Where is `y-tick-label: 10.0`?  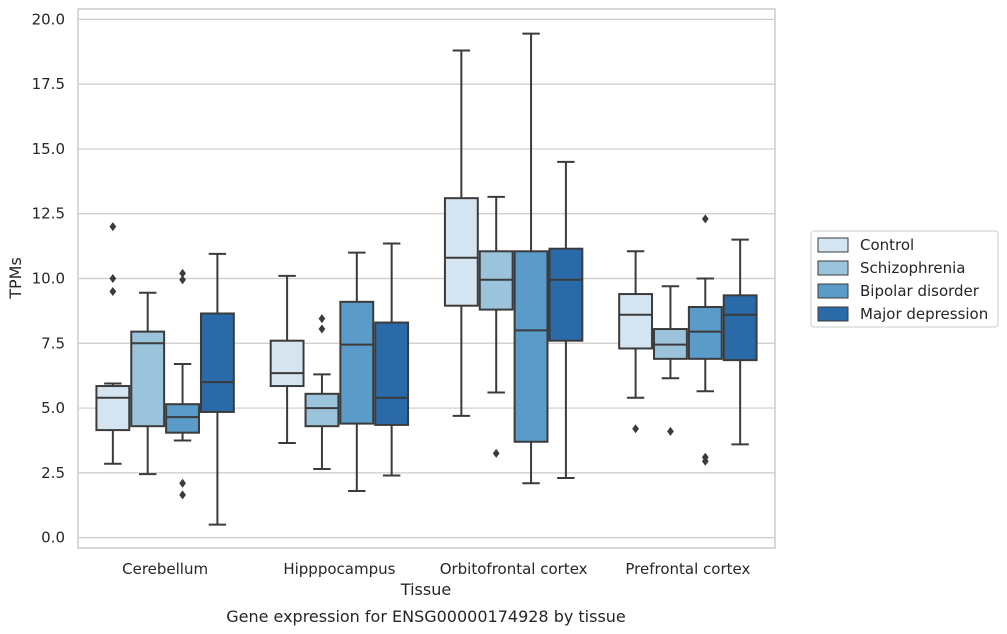 y-tick-label: 10.0 is located at coordinates (48, 279).